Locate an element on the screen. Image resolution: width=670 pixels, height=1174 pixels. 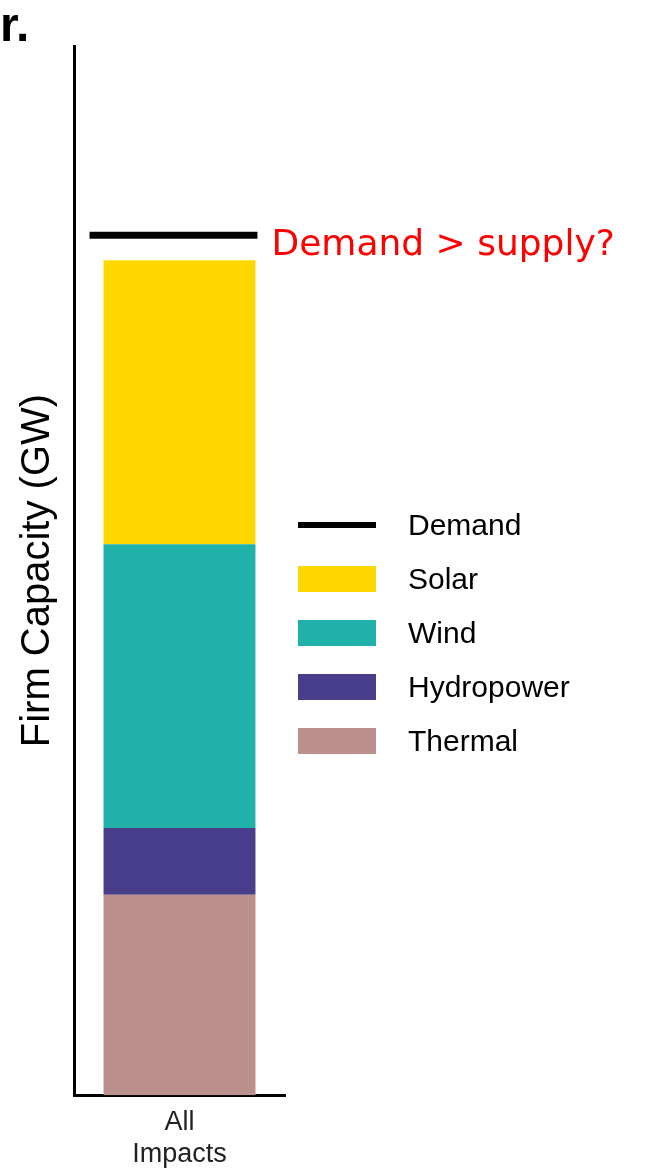
category-label: All is located at coordinates (179, 1120).